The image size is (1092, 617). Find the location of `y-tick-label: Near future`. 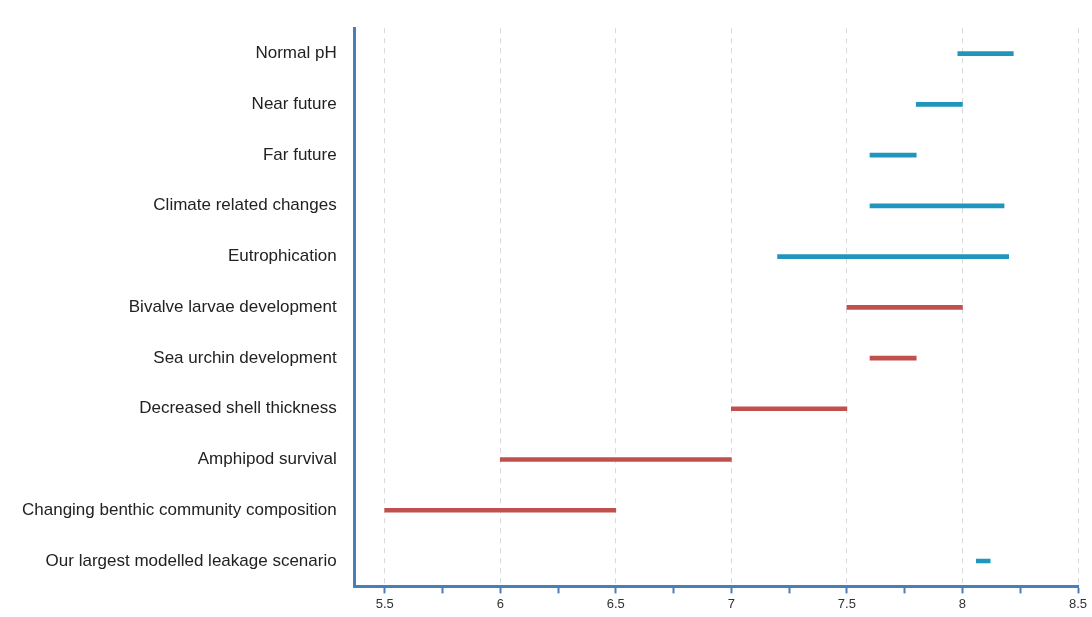

y-tick-label: Near future is located at coordinates (294, 104).